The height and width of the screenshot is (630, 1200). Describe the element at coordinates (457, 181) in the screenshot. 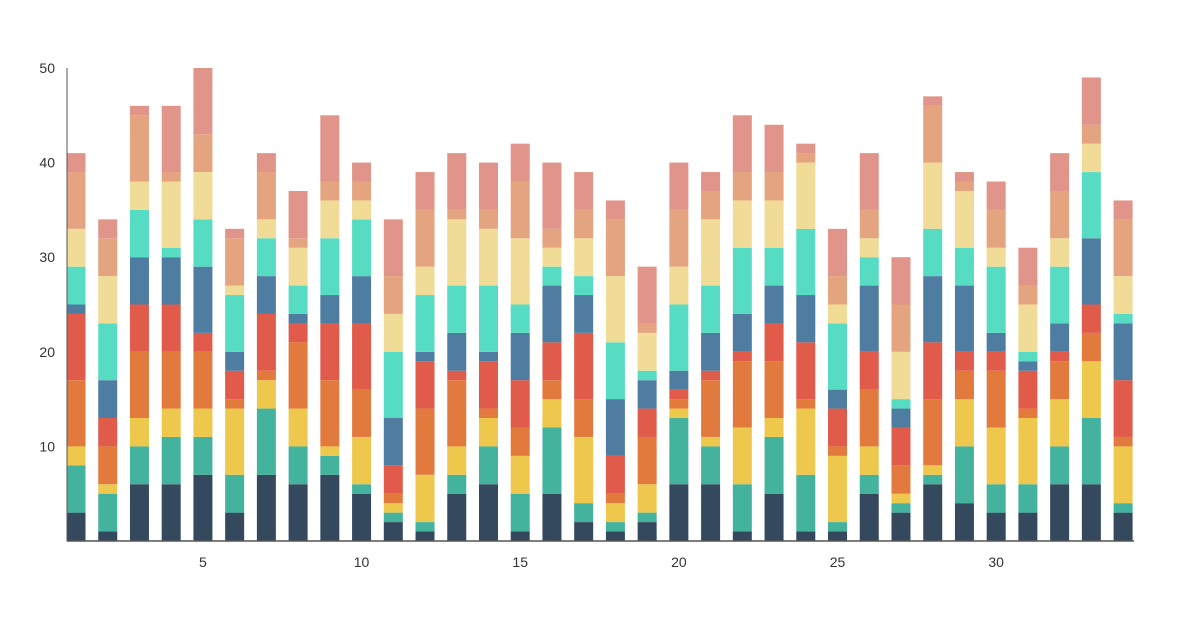

I see `bar-segment-x13-series10` at that location.